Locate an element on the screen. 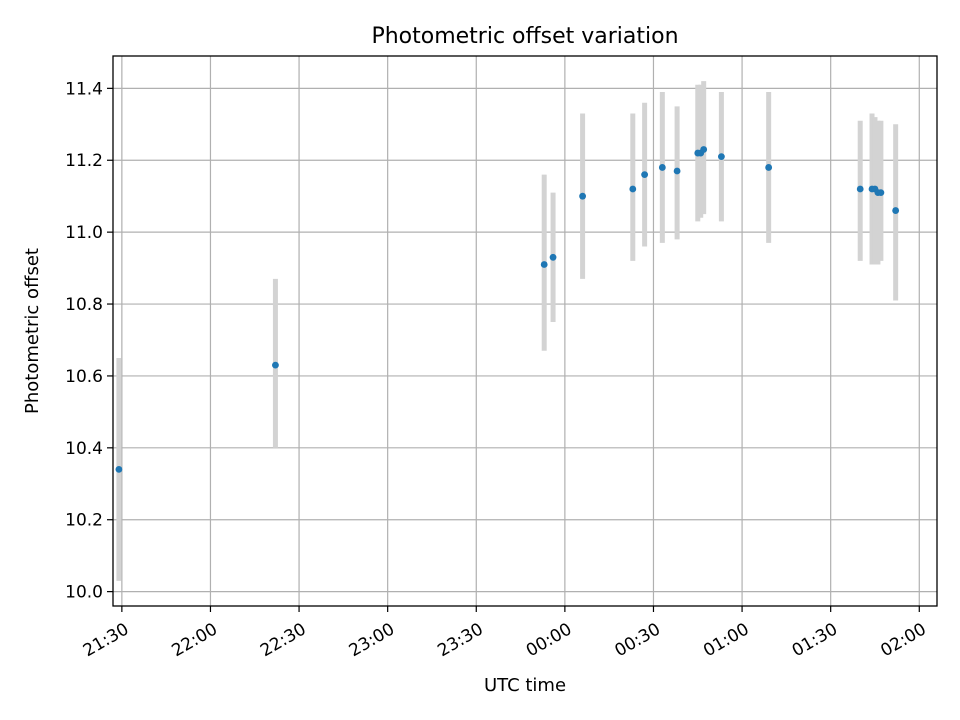  x-tick-label: 02:00 is located at coordinates (903, 640).